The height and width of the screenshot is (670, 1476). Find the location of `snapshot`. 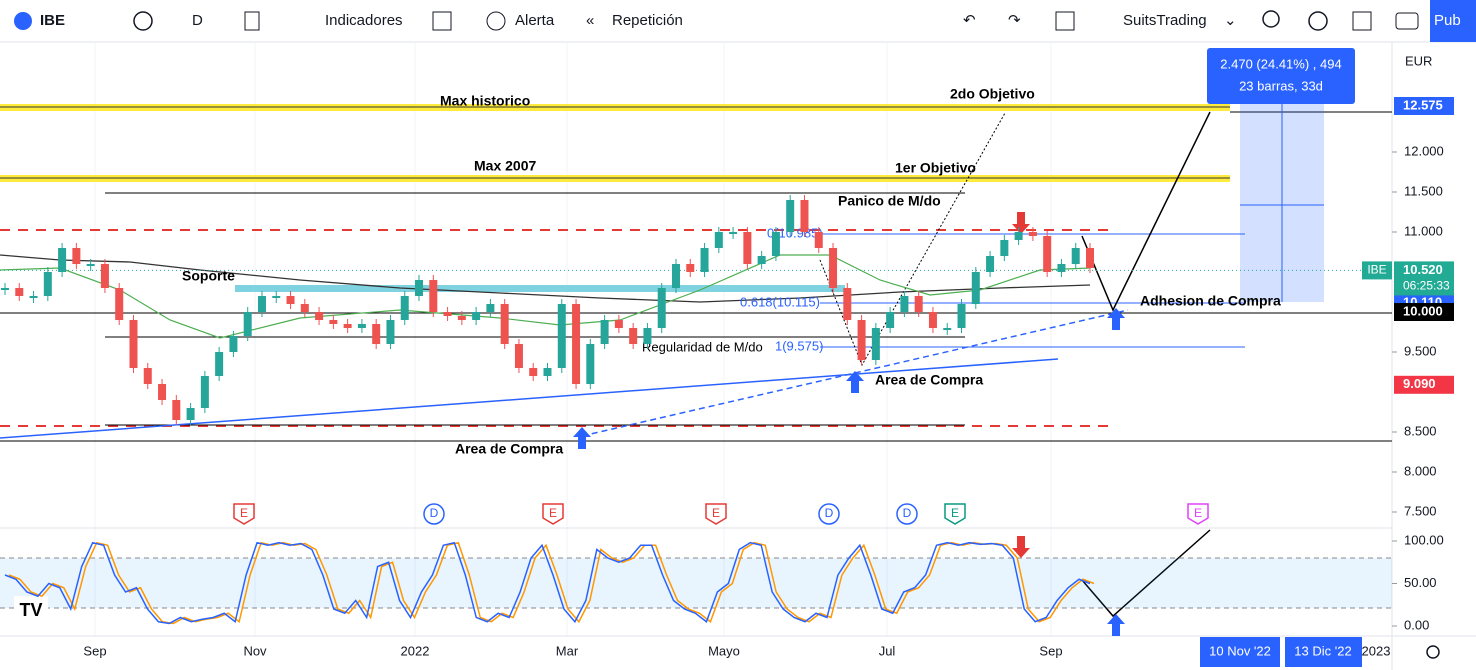

snapshot is located at coordinates (1407, 21).